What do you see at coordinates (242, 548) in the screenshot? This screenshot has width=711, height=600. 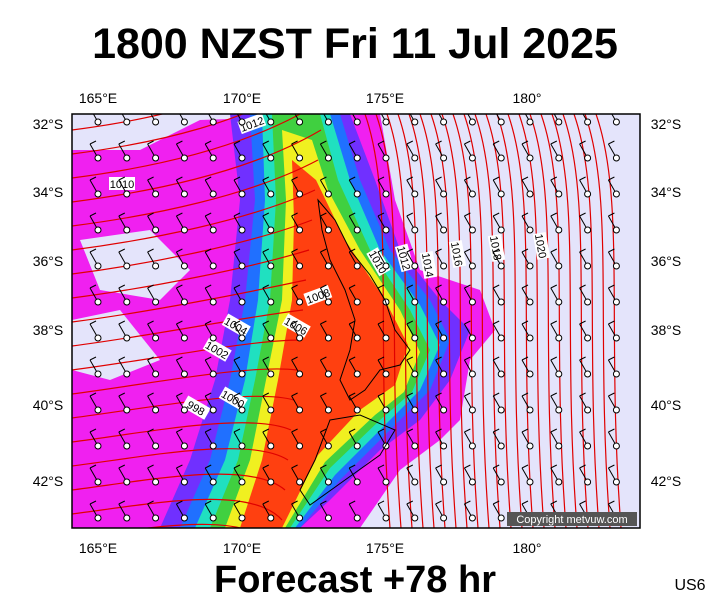 I see `lon-label-bottom: 170°E` at bounding box center [242, 548].